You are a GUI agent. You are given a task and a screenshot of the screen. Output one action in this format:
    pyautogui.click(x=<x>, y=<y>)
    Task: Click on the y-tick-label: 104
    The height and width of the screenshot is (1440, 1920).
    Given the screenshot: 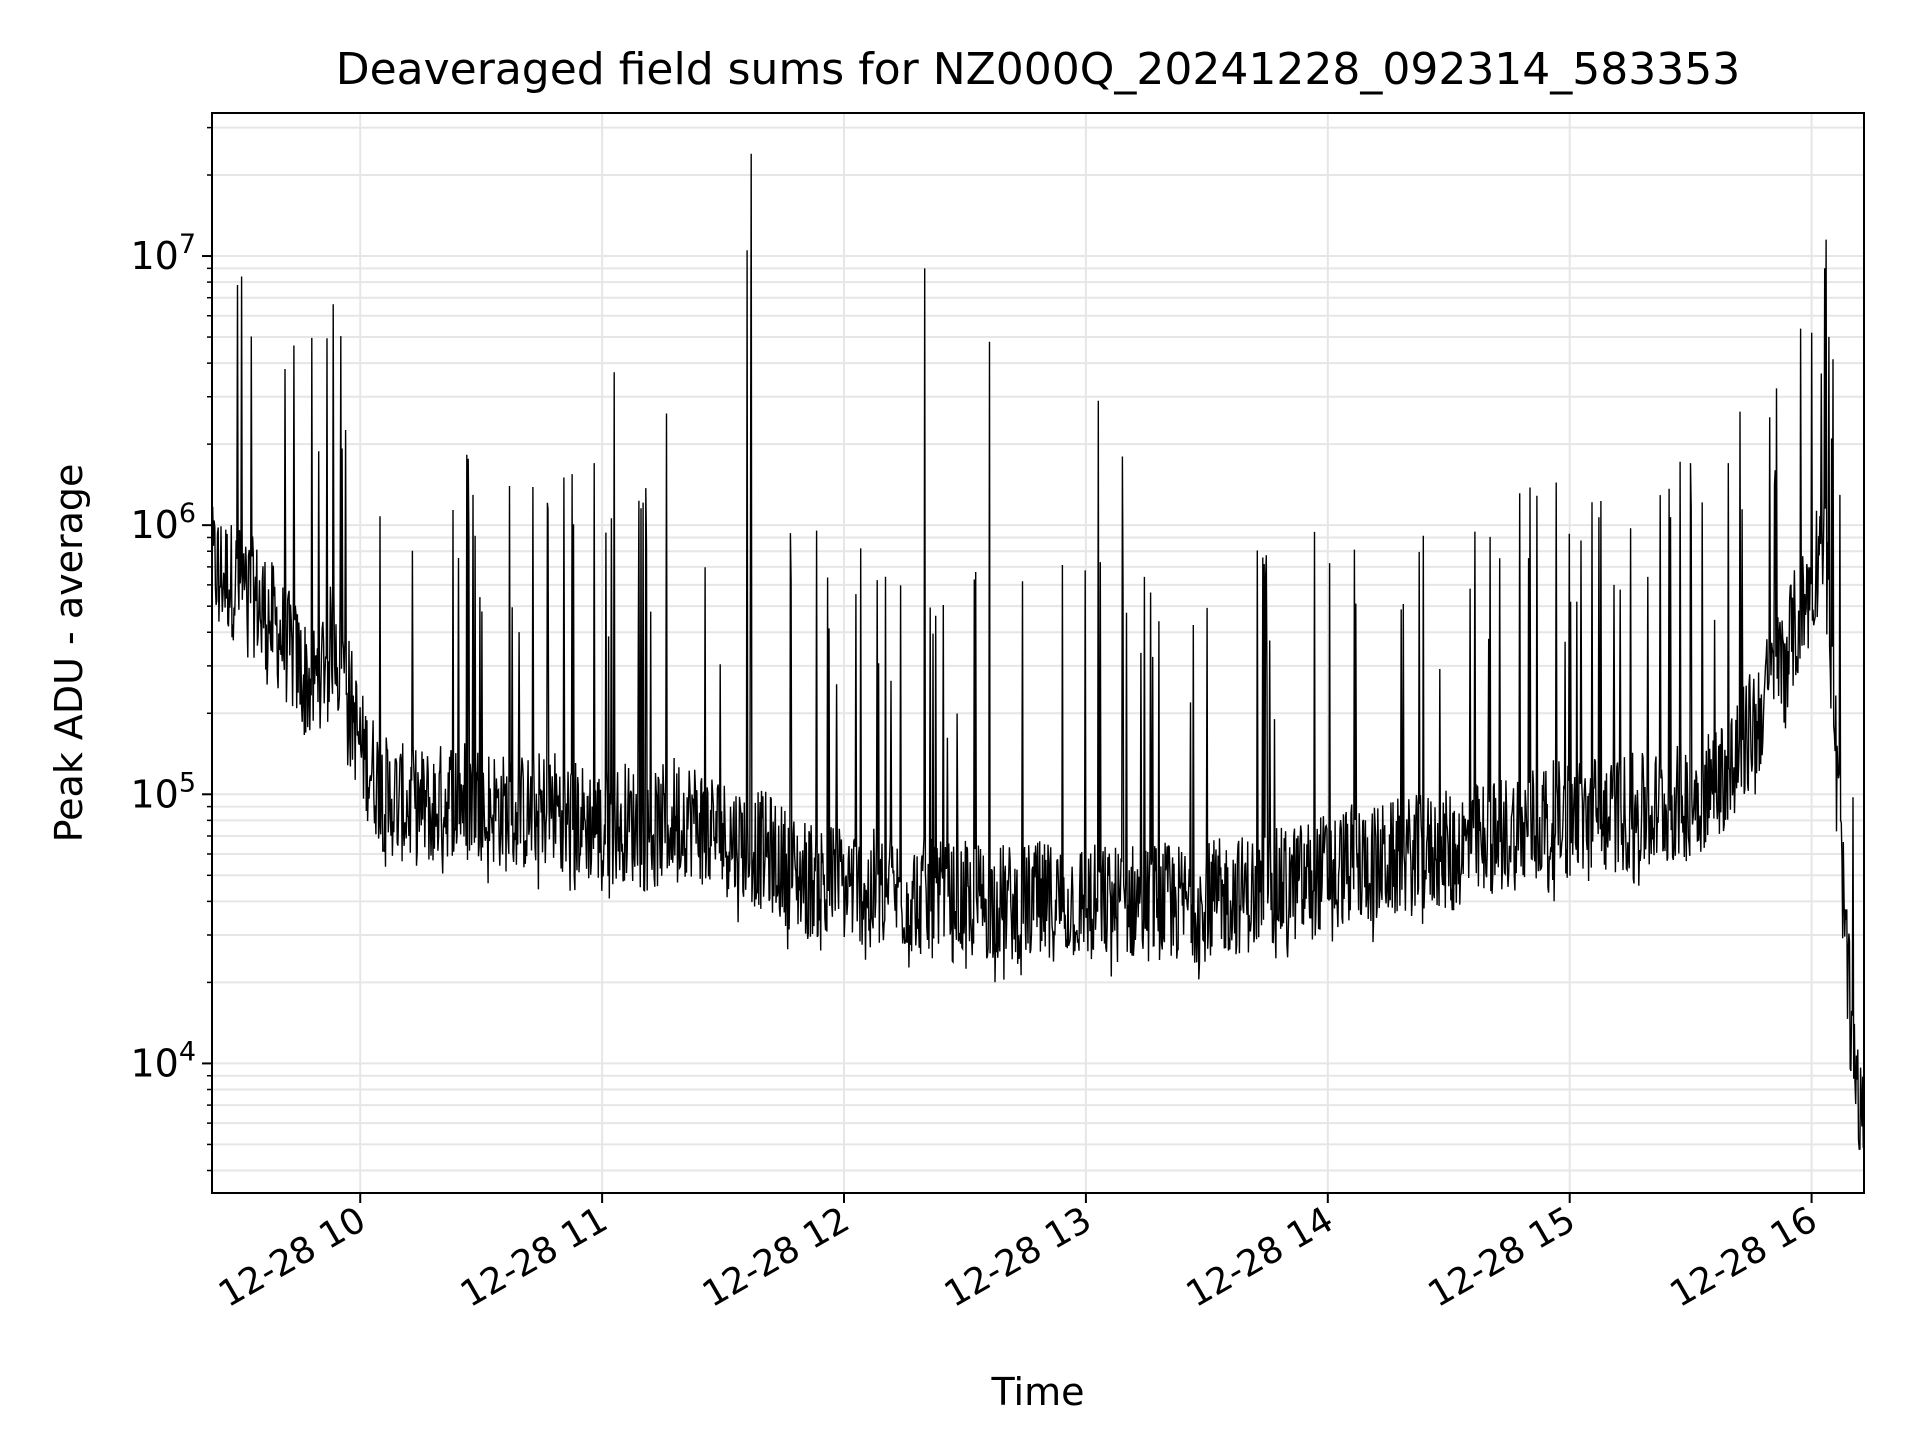 What is the action you would take?
    pyautogui.click(x=163, y=1060)
    